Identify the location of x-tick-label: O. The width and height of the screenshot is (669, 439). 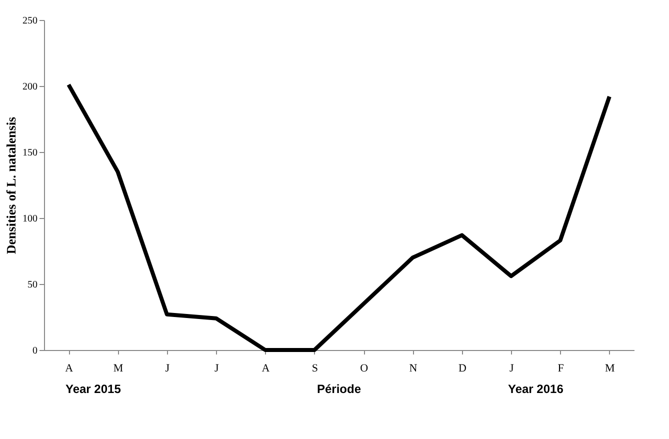
(364, 368).